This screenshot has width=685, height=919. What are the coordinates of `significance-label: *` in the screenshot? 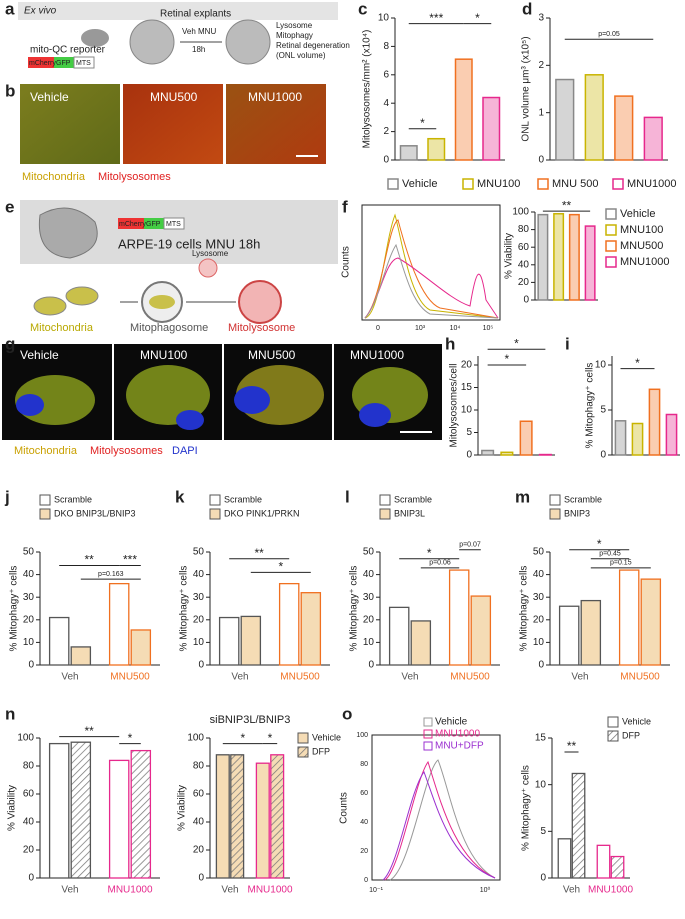 It's located at (270, 738).